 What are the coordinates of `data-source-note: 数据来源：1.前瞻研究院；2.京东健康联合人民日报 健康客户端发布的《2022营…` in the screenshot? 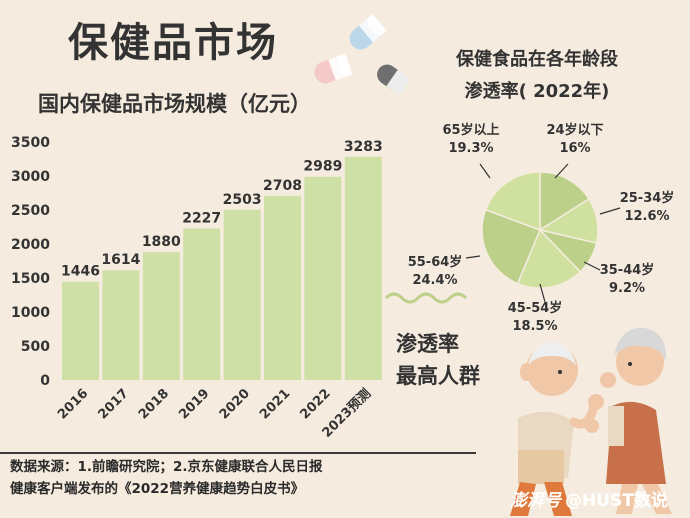 It's located at (166, 478).